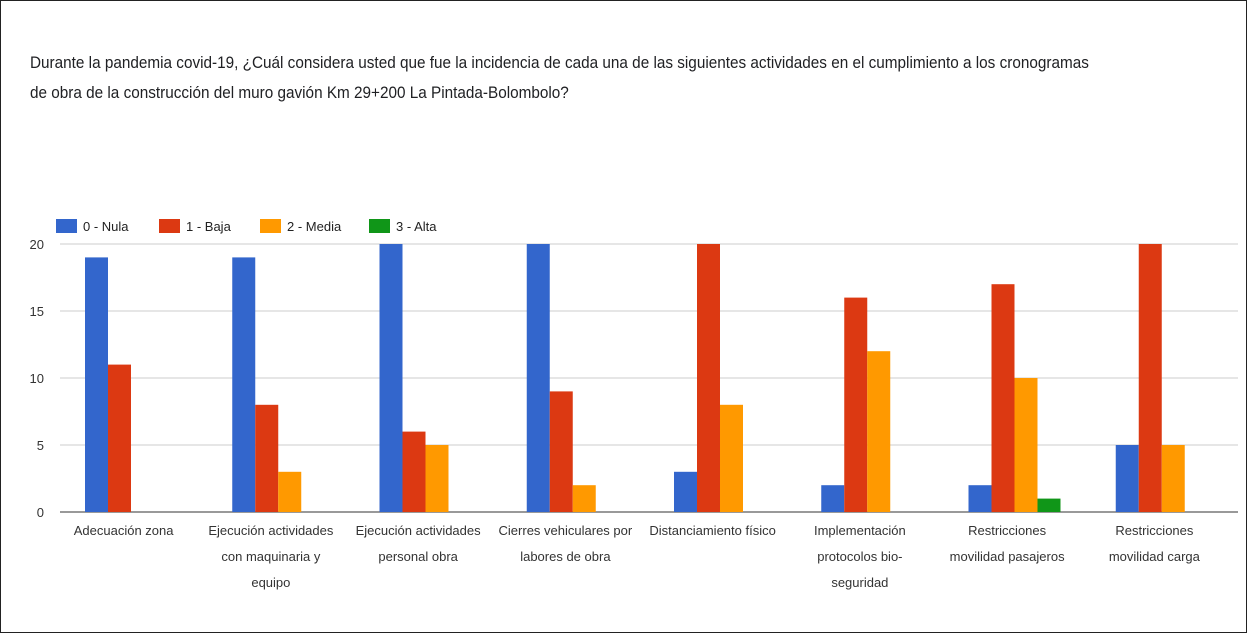 This screenshot has height=633, width=1247. Describe the element at coordinates (565, 556) in the screenshot. I see `x-tick-label-line: labores de obra` at that location.